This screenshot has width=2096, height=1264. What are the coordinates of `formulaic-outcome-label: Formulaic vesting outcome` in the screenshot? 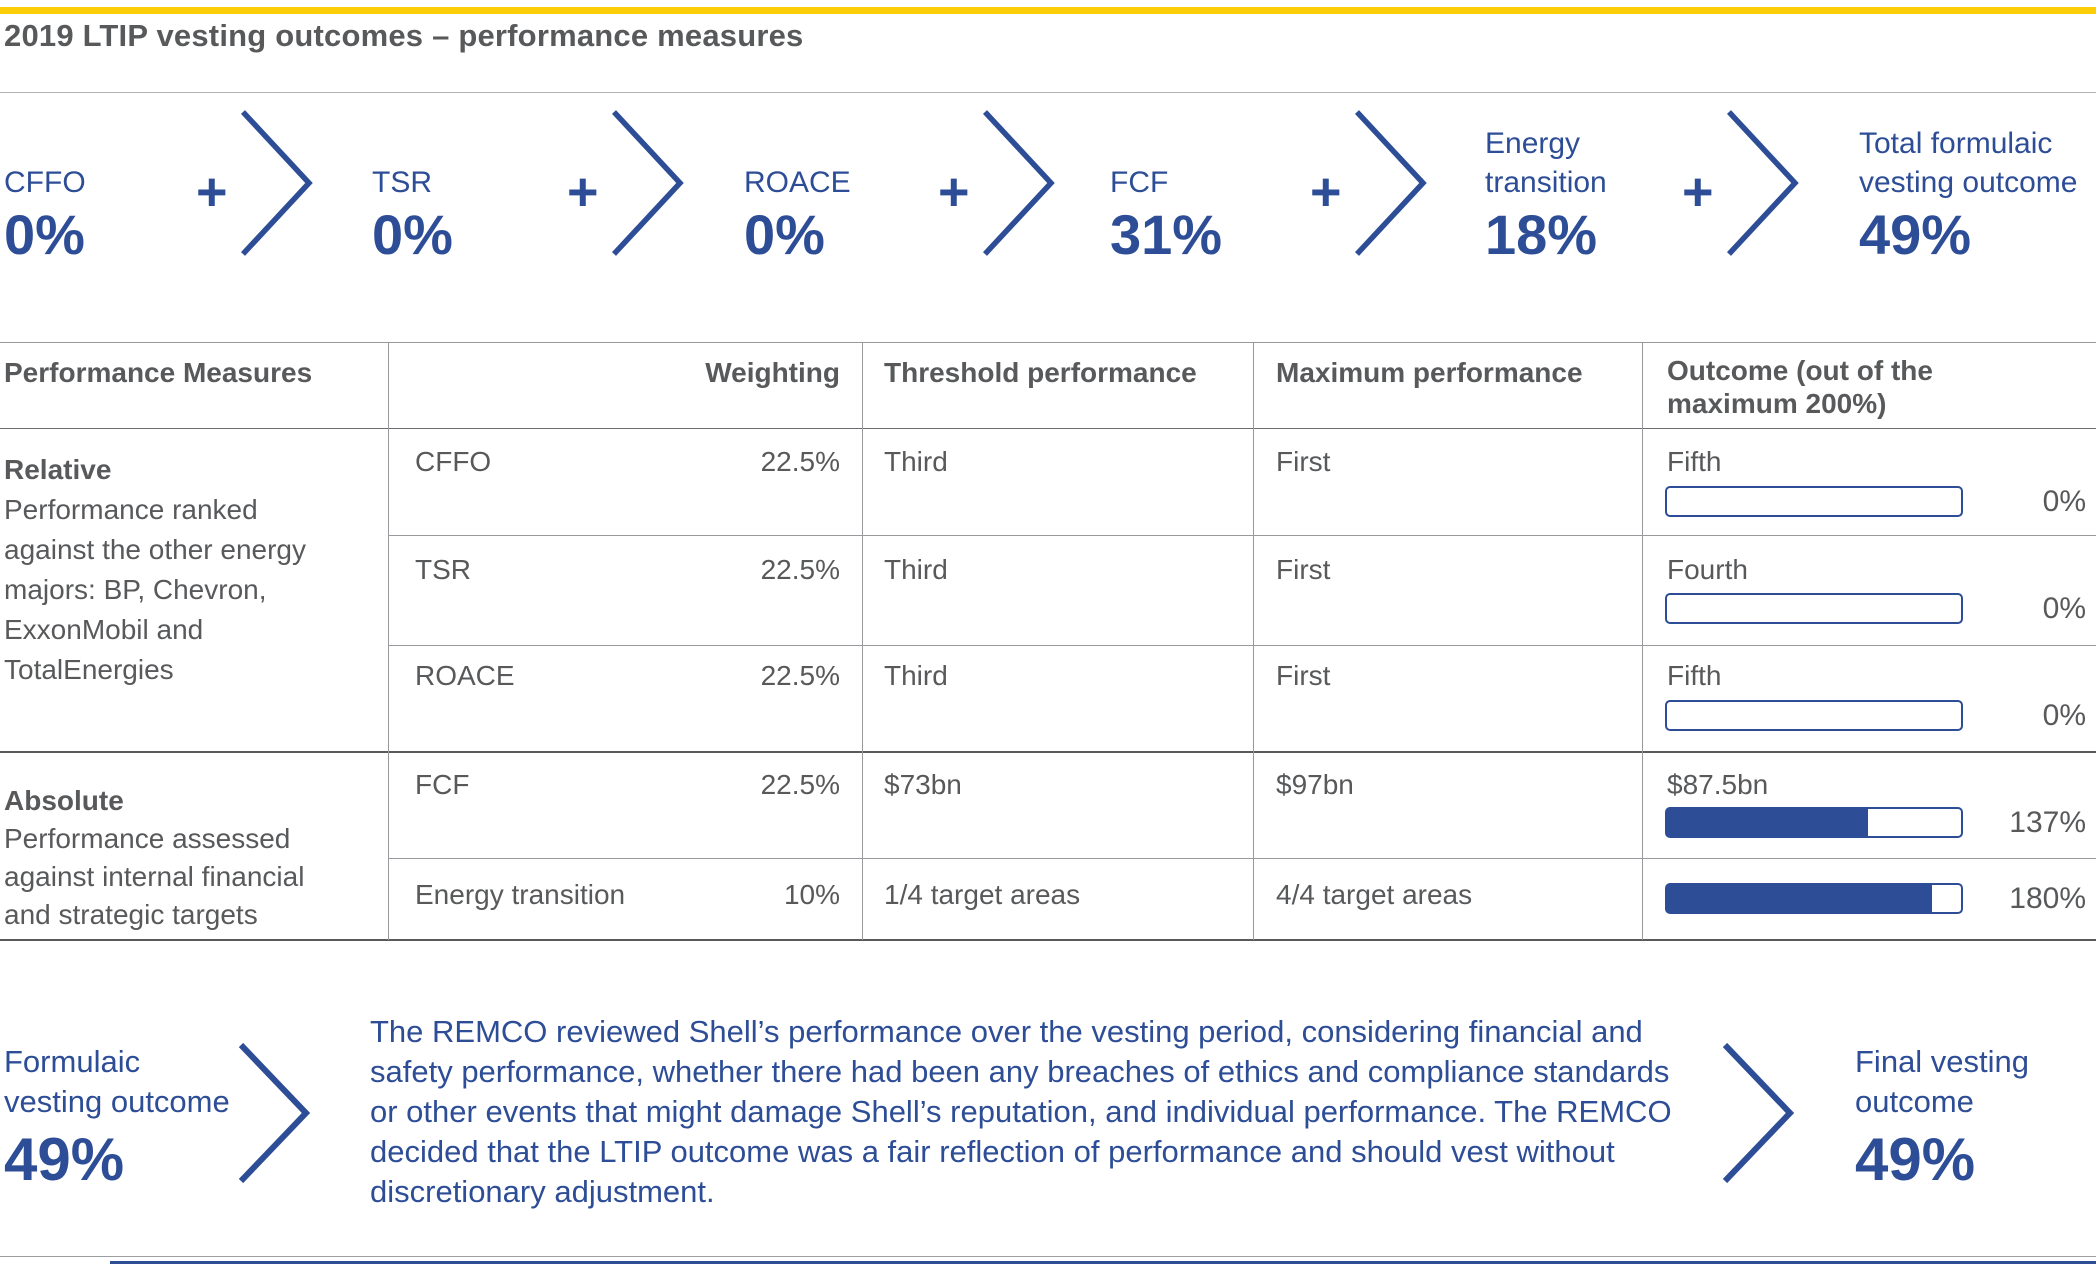 It's located at (117, 1081).